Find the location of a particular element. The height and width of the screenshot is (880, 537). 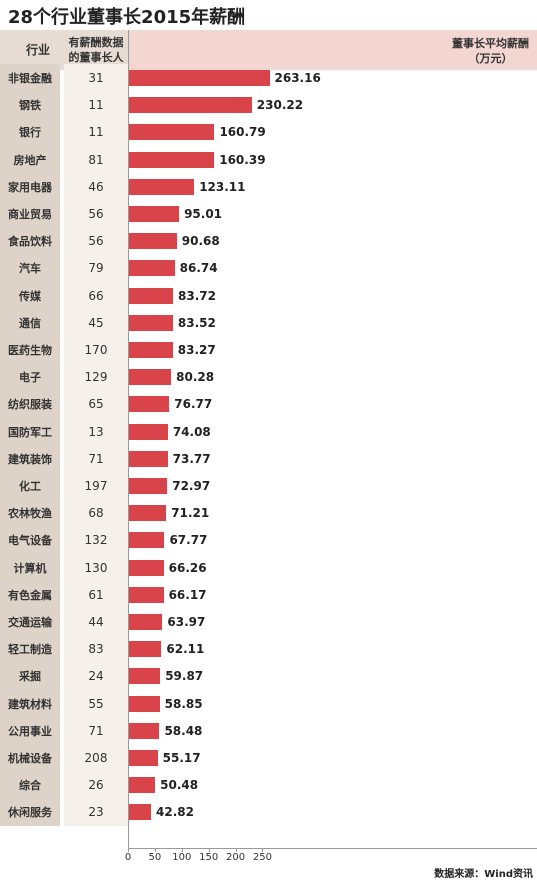

header-left-band is located at coordinates (64, 50).